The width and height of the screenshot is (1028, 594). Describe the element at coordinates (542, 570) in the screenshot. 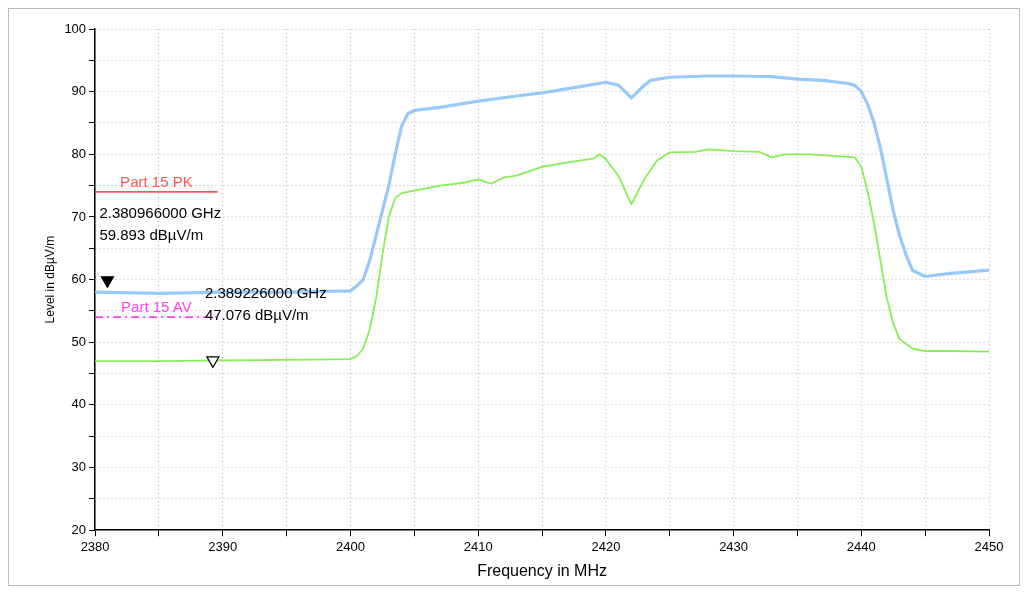

I see `x-axis-title: Frequency in MHz` at that location.